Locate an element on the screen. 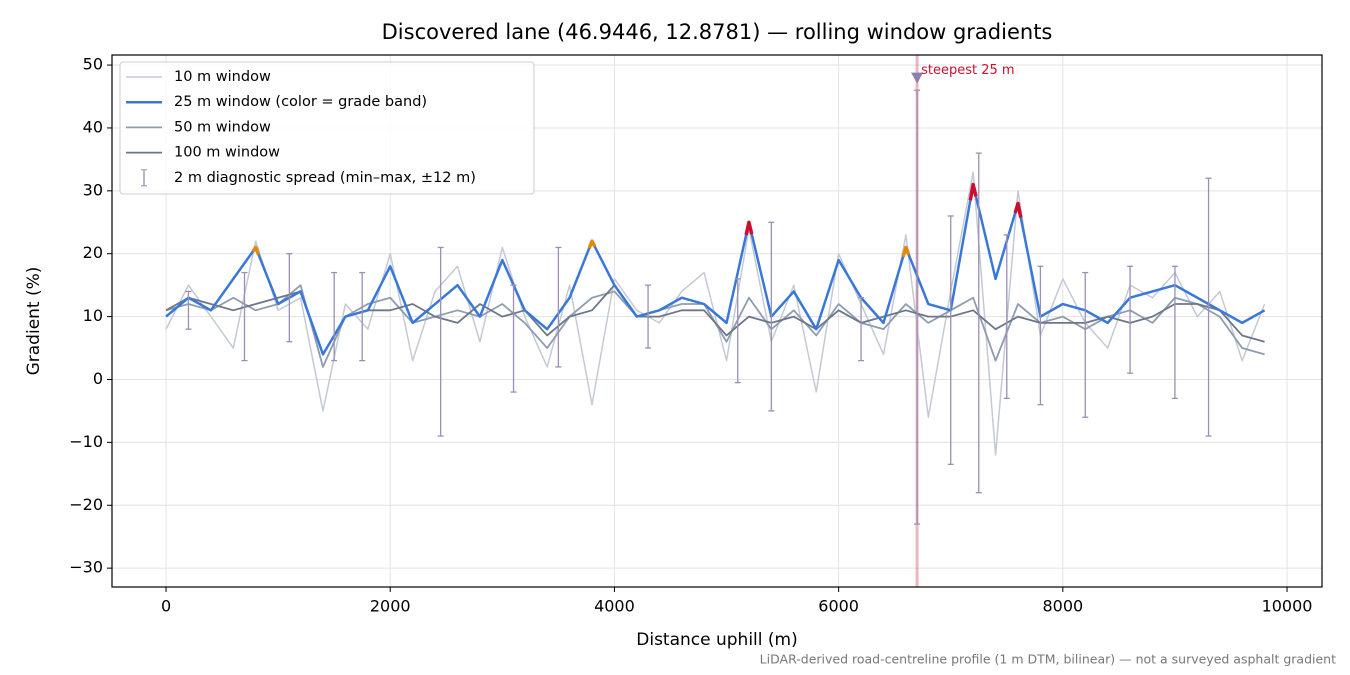  steepest-marker is located at coordinates (917, 78).